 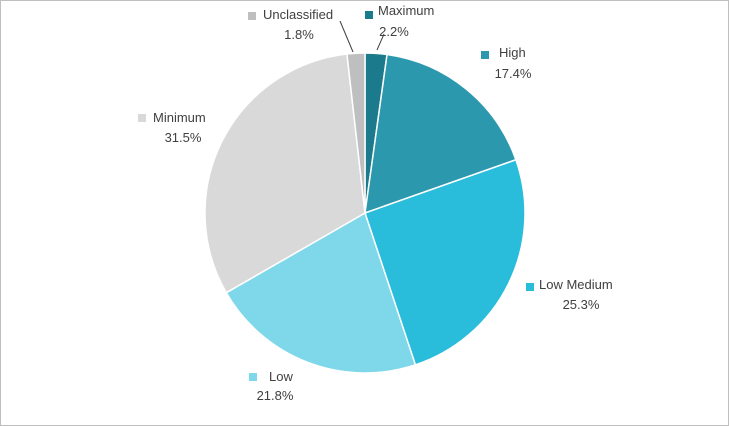 What do you see at coordinates (275, 395) in the screenshot?
I see `data-percent-low: 21.8%` at bounding box center [275, 395].